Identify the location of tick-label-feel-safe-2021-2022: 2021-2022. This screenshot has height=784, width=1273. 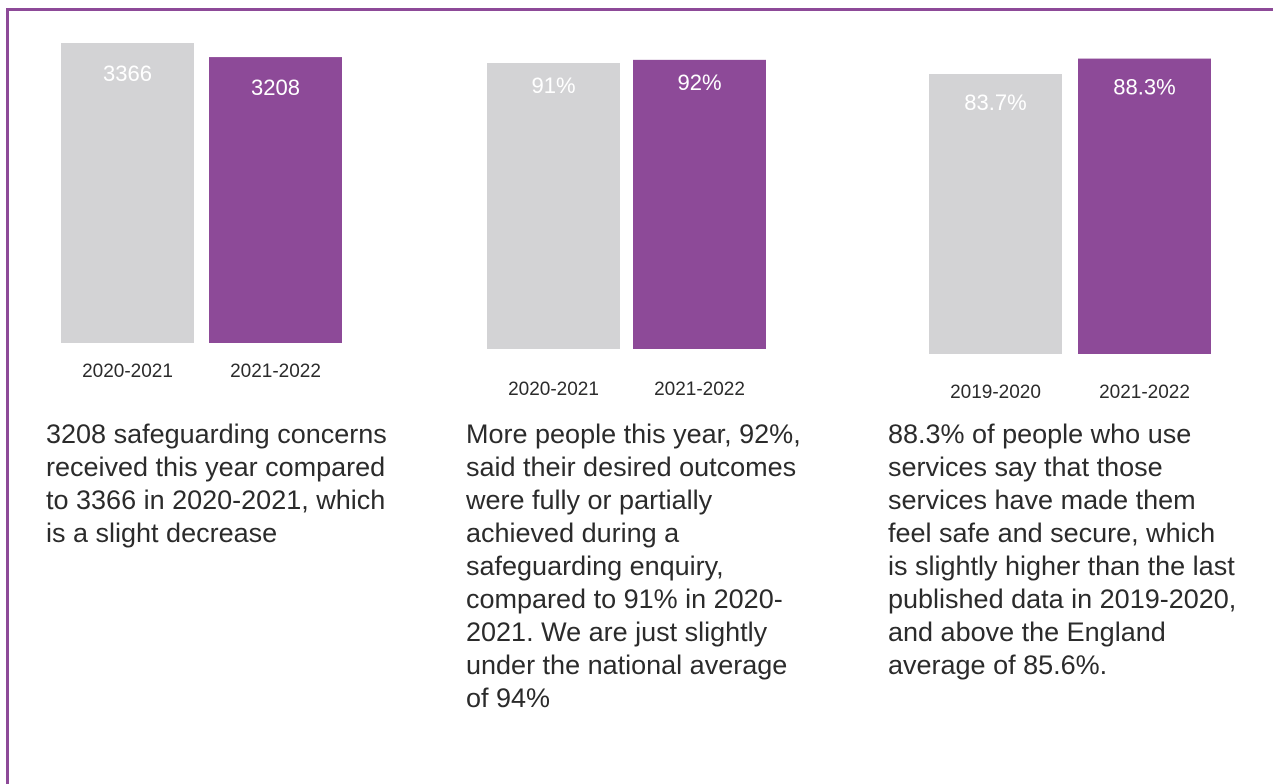
(1144, 392).